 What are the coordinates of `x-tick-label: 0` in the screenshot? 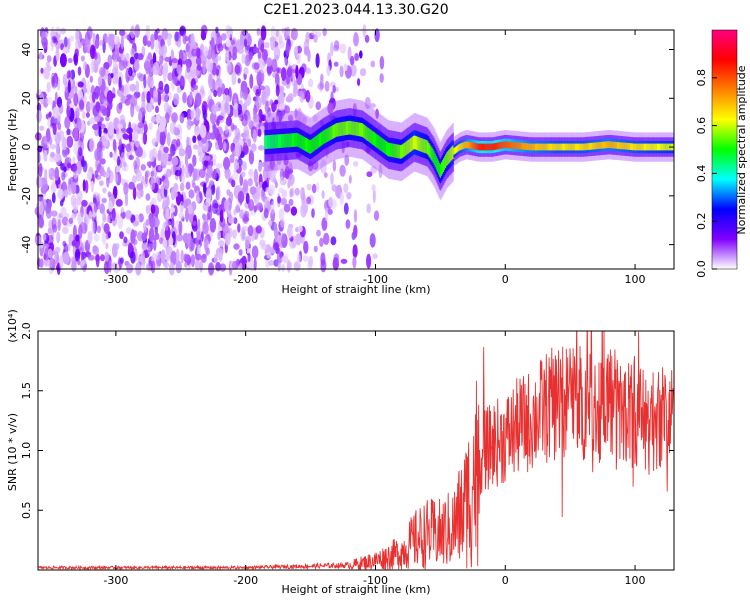 It's located at (505, 279).